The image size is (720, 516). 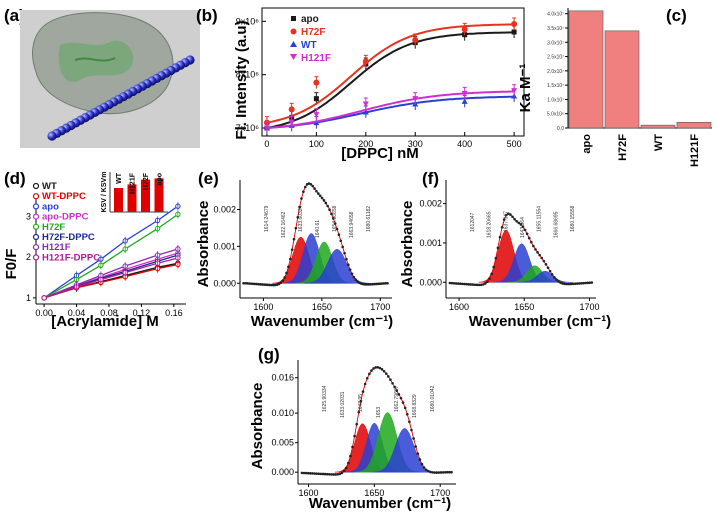 What do you see at coordinates (622, 79) in the screenshot?
I see `c-bar-H72F` at bounding box center [622, 79].